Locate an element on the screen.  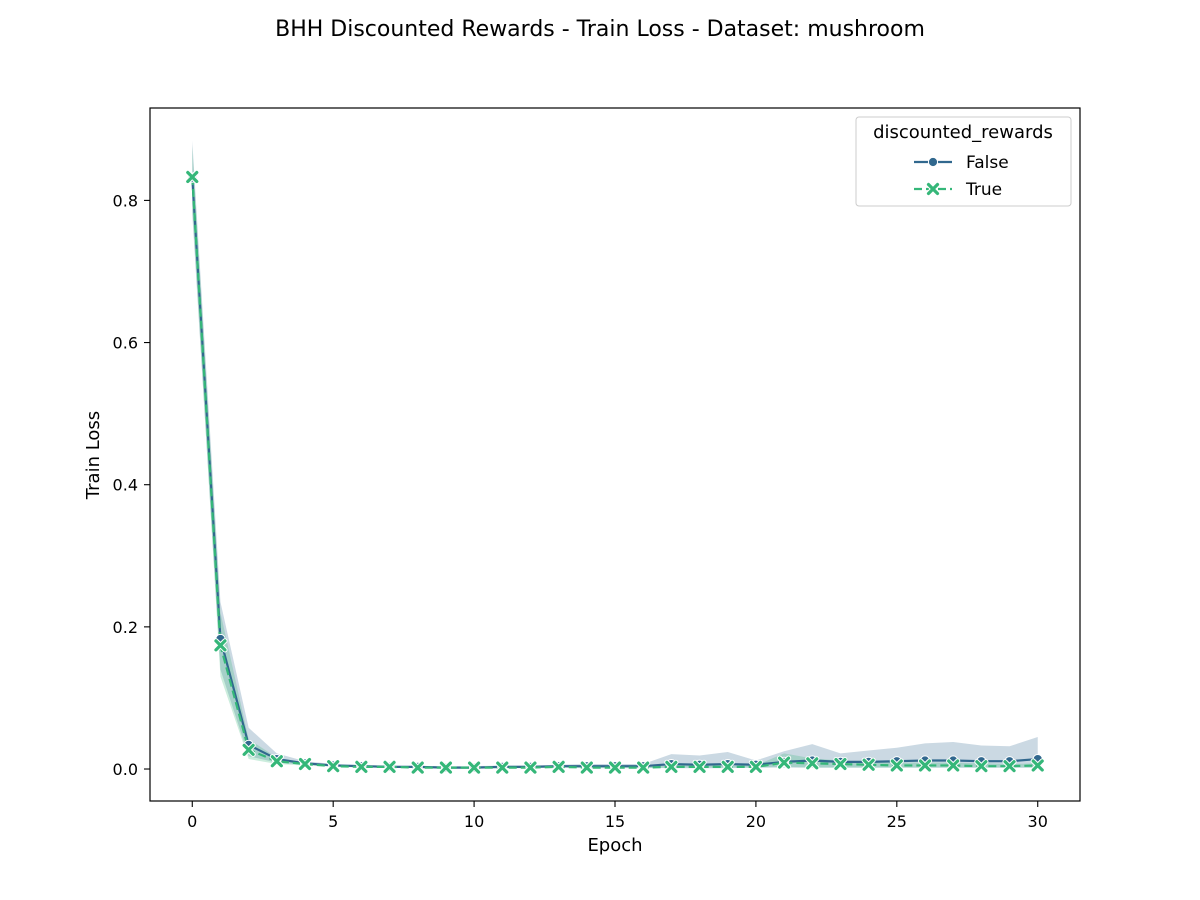
x-tick-label: 15 is located at coordinates (615, 821).